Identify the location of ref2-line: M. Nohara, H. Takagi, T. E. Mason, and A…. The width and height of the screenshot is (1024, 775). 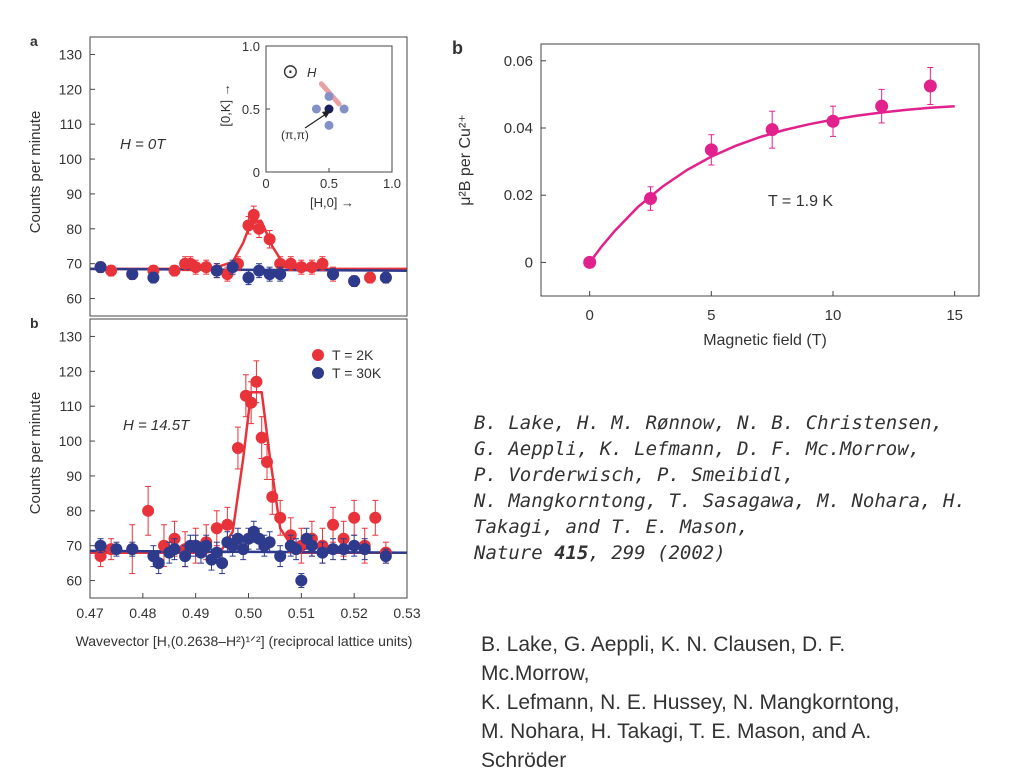
(676, 731).